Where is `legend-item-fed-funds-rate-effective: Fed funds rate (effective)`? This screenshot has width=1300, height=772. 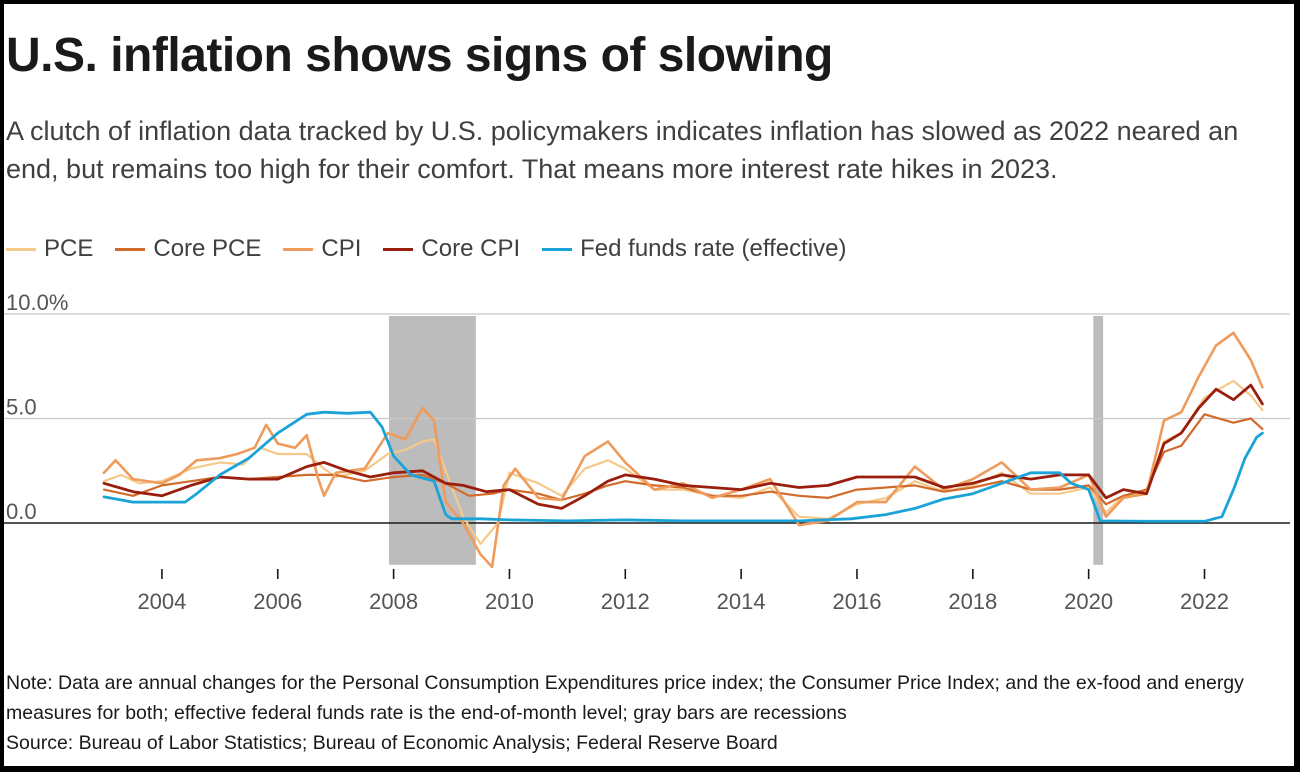
legend-item-fed-funds-rate-effective: Fed funds rate (effective) is located at coordinates (694, 249).